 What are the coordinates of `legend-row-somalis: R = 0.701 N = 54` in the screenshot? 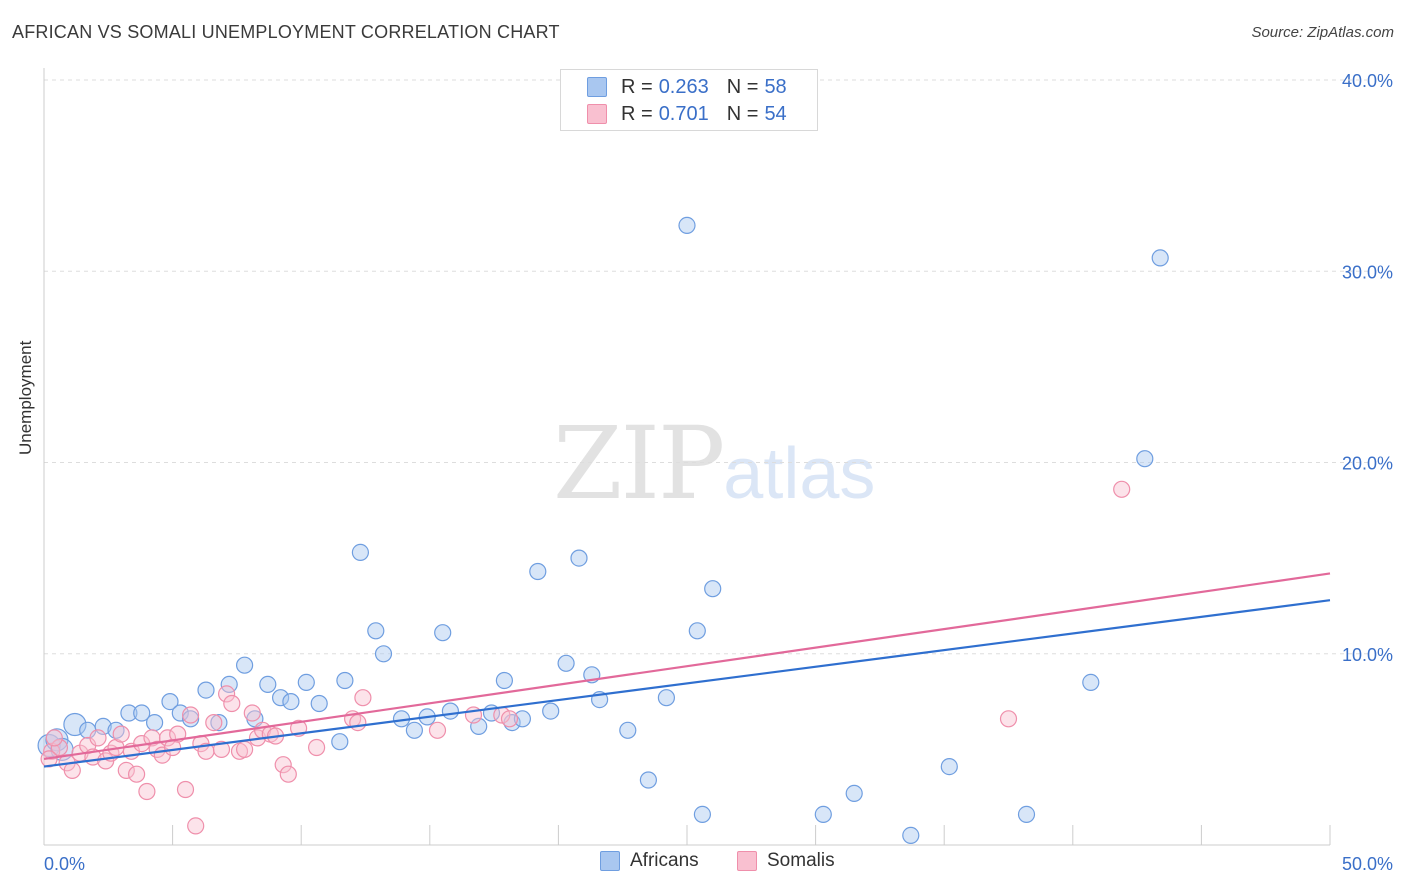 It's located at (692, 114).